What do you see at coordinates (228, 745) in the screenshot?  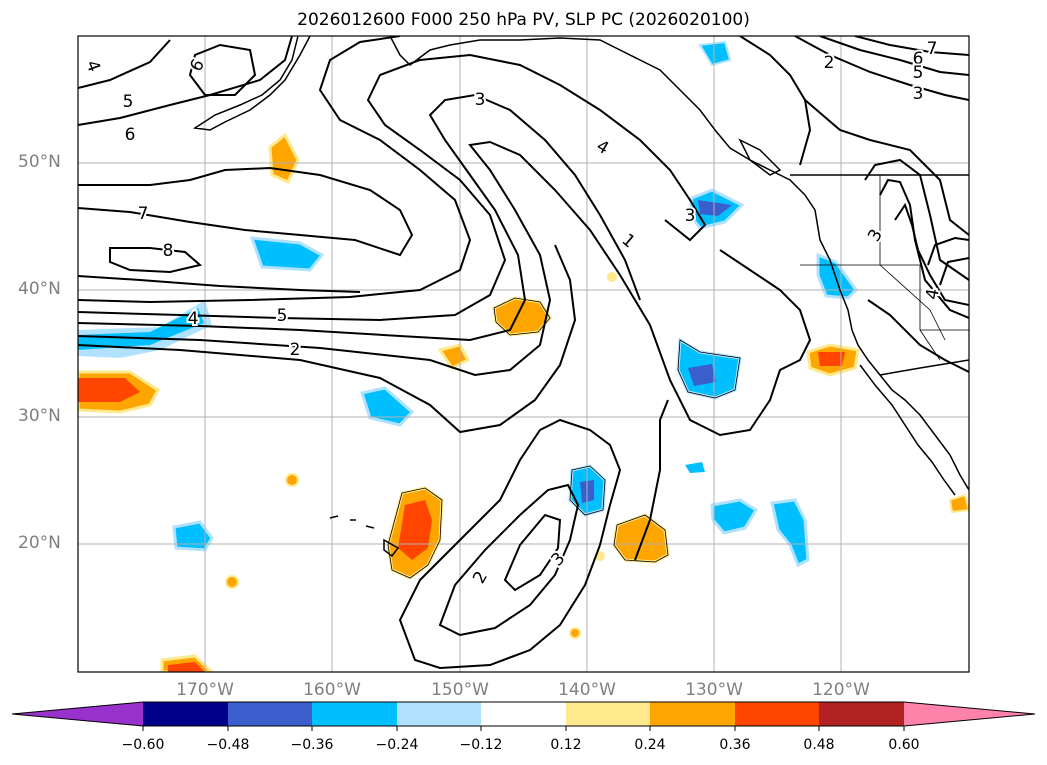 I see `colorbar-tick-label: −0.48` at bounding box center [228, 745].